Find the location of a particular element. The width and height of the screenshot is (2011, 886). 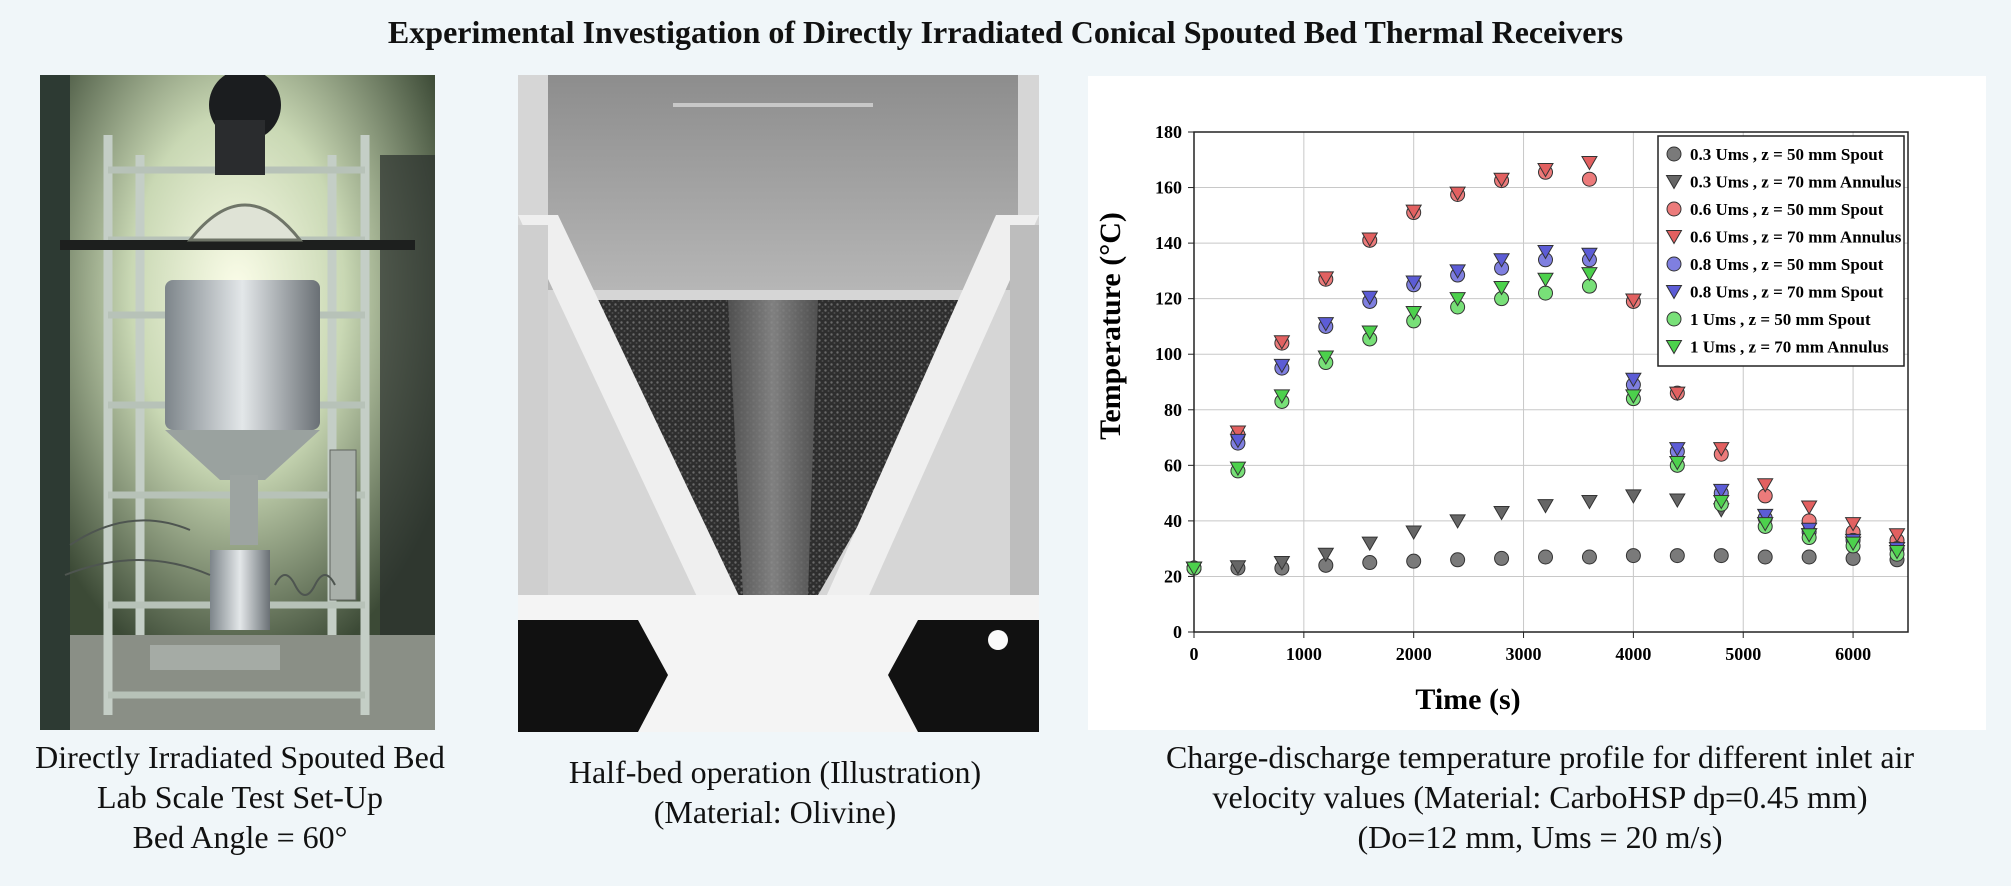

y-tick-label: 120 is located at coordinates (1168, 299).